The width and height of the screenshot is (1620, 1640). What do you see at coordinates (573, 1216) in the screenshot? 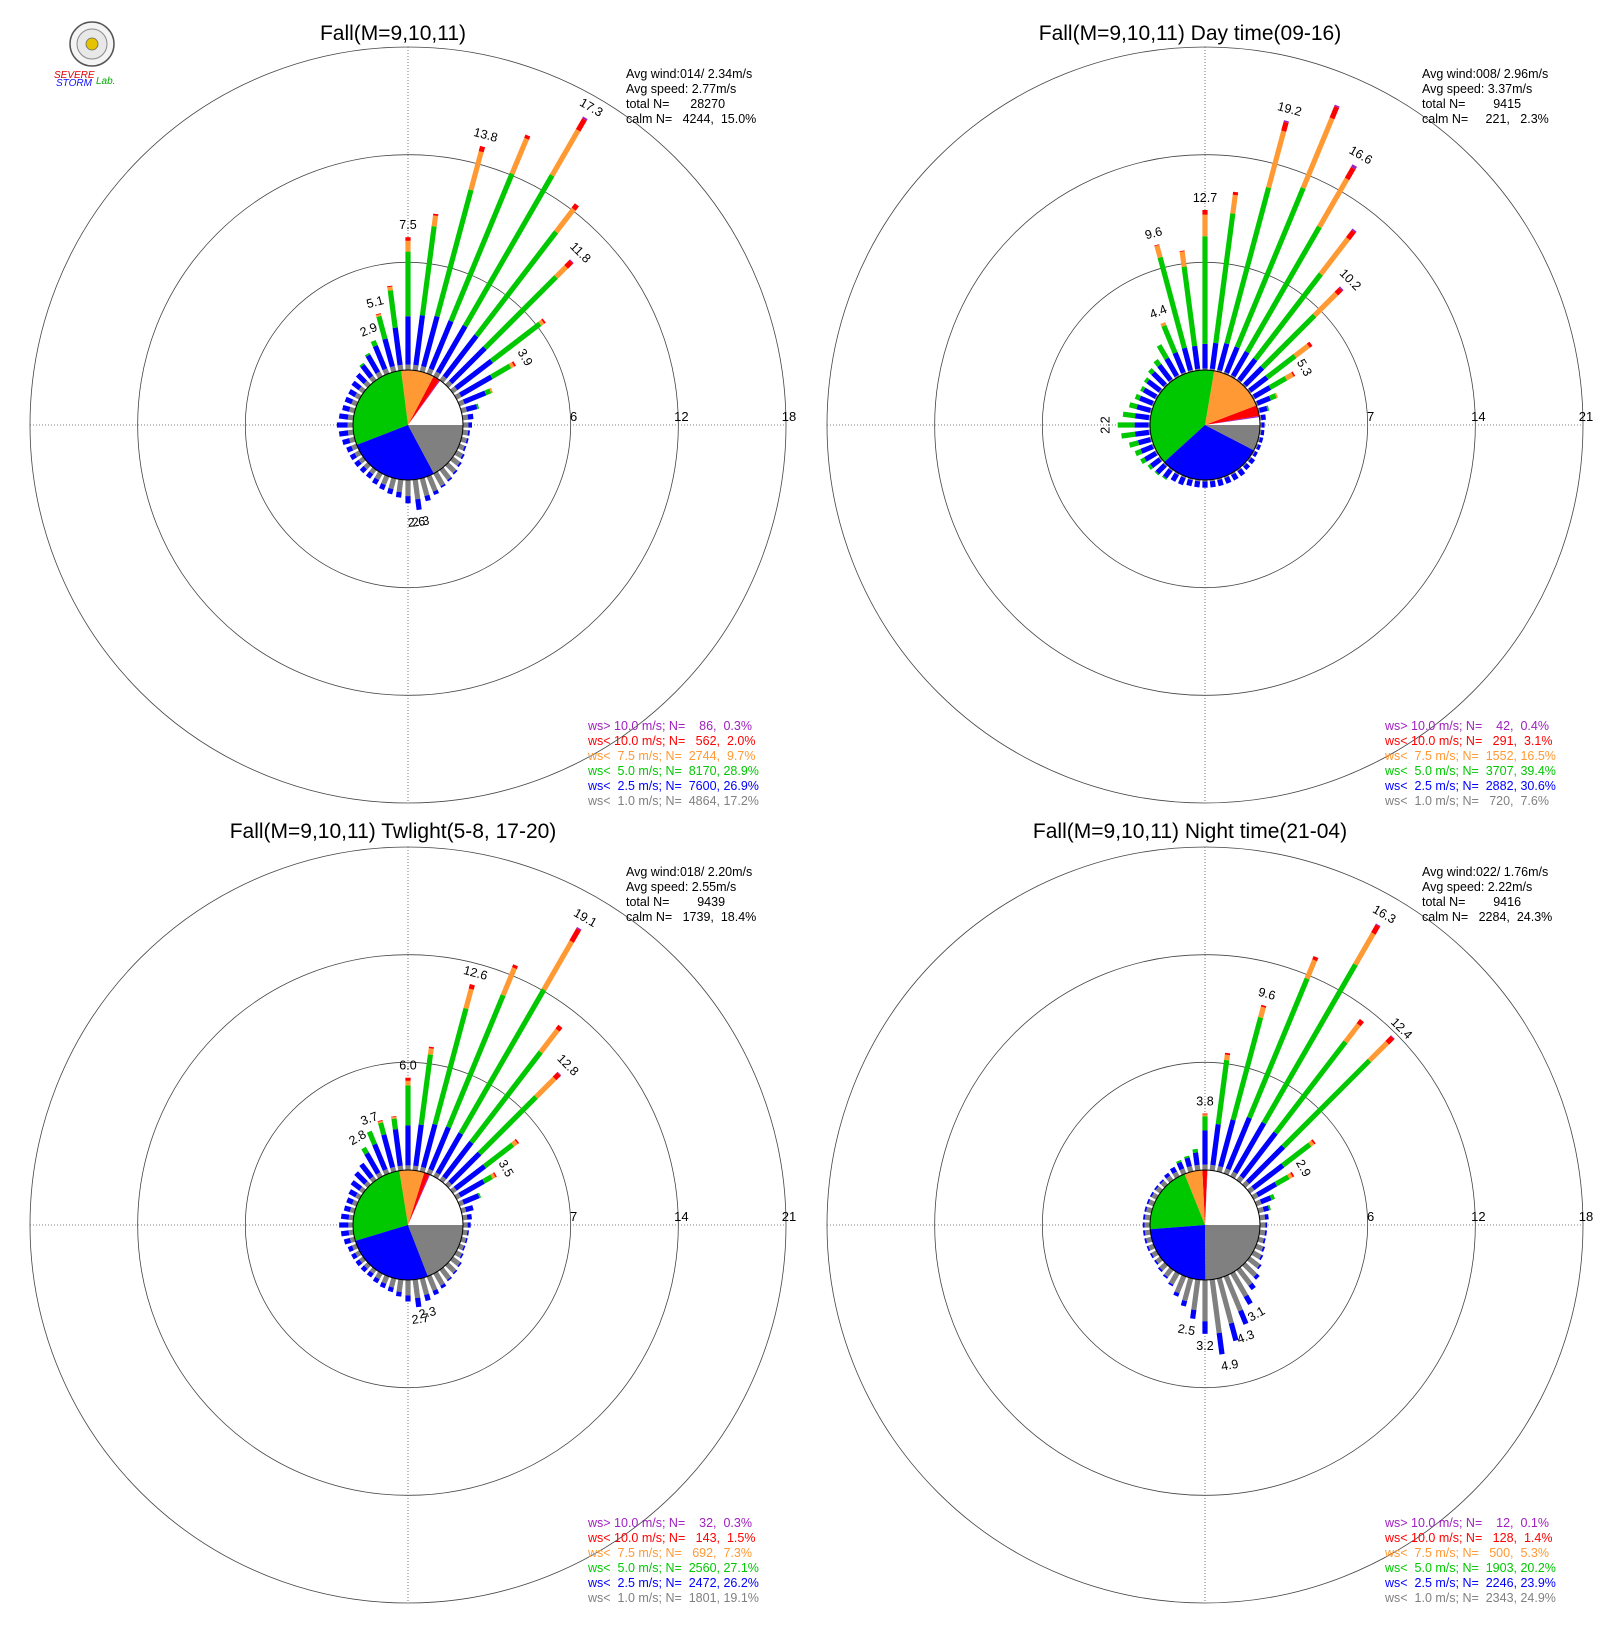
I see `ring-label: 7` at bounding box center [573, 1216].